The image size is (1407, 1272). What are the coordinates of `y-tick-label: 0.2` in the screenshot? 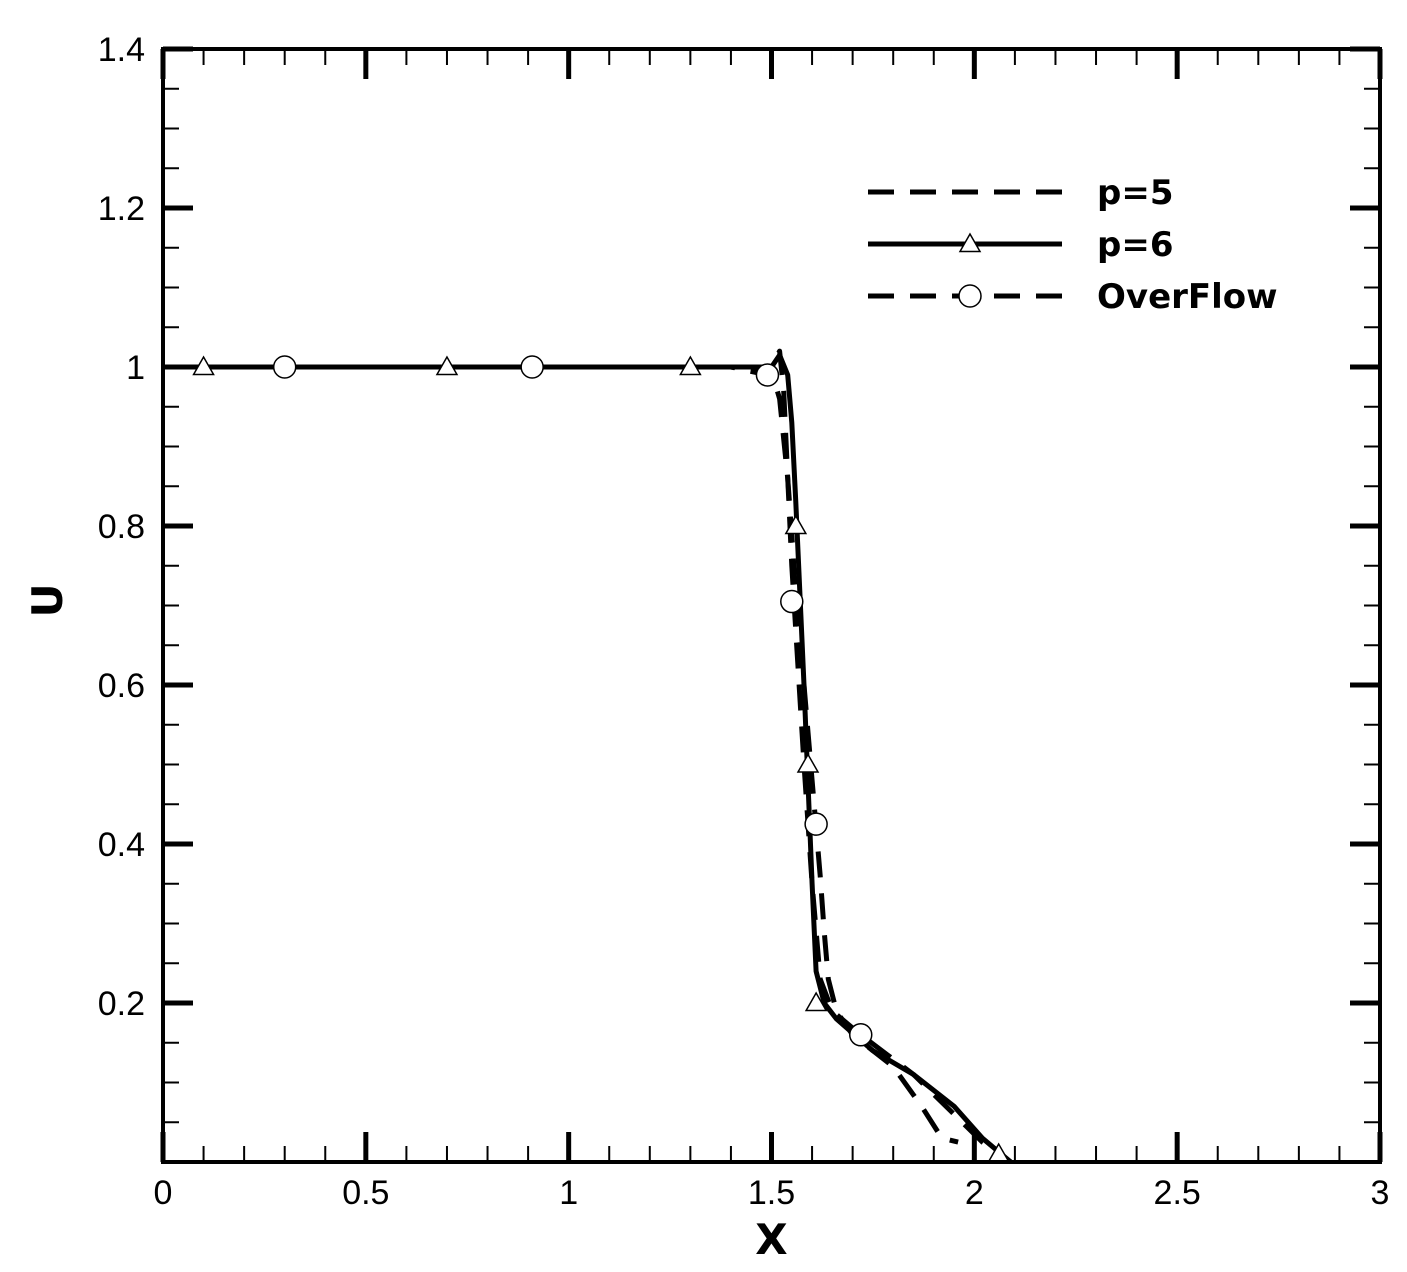 It's located at (121, 1004).